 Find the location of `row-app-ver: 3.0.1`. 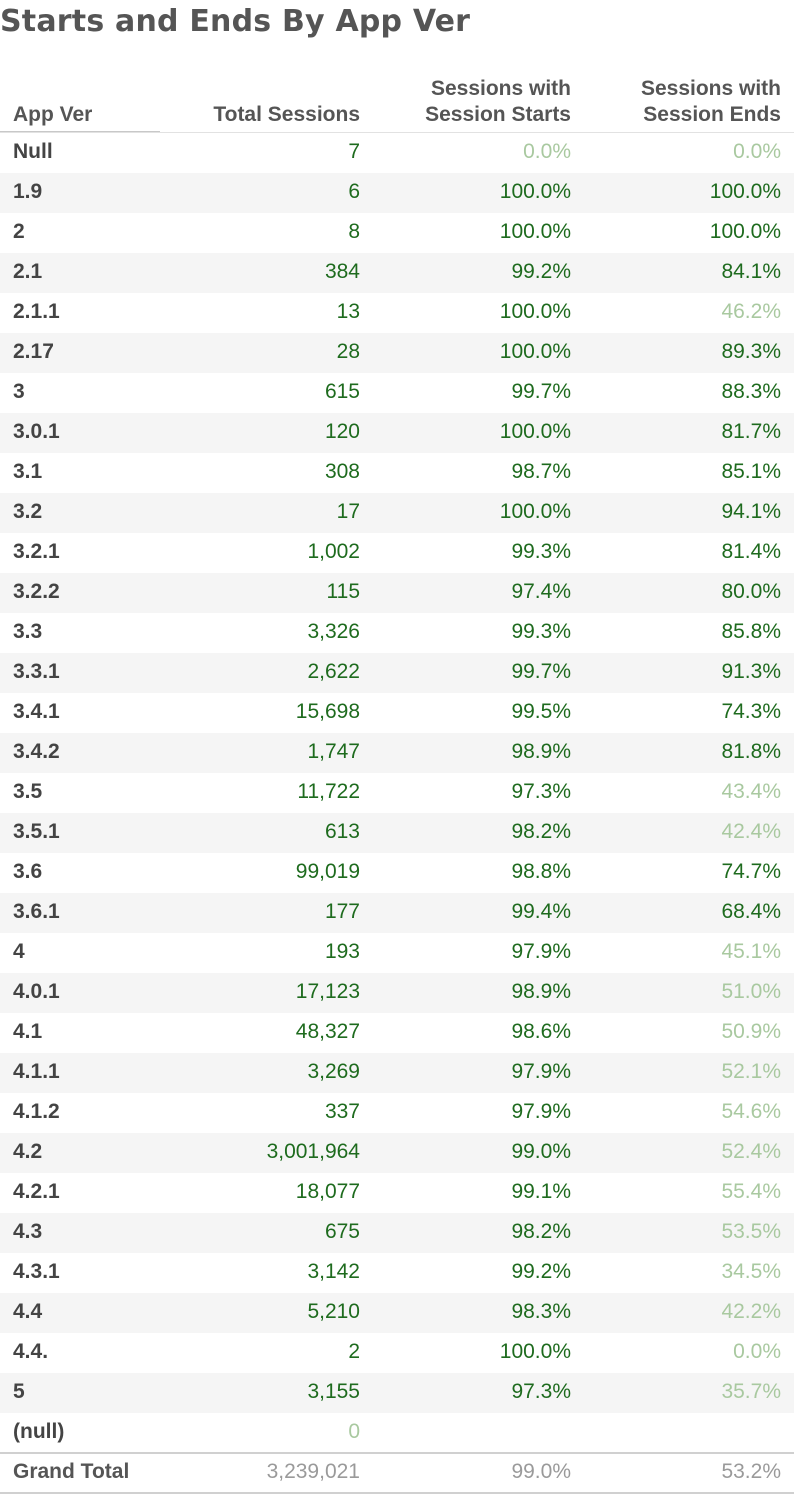

row-app-ver: 3.0.1 is located at coordinates (36, 431).